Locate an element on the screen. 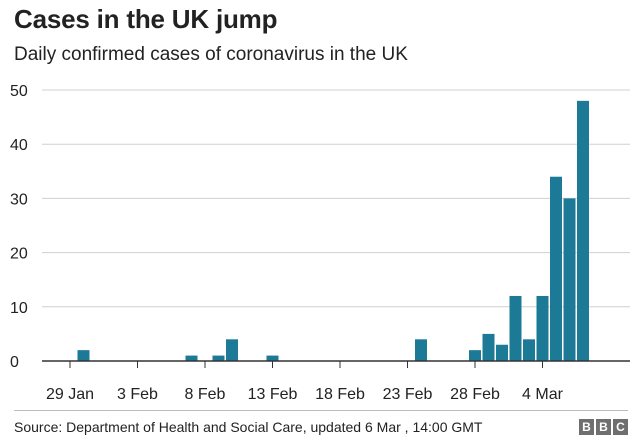  y-tick-label: 40 is located at coordinates (19, 145).